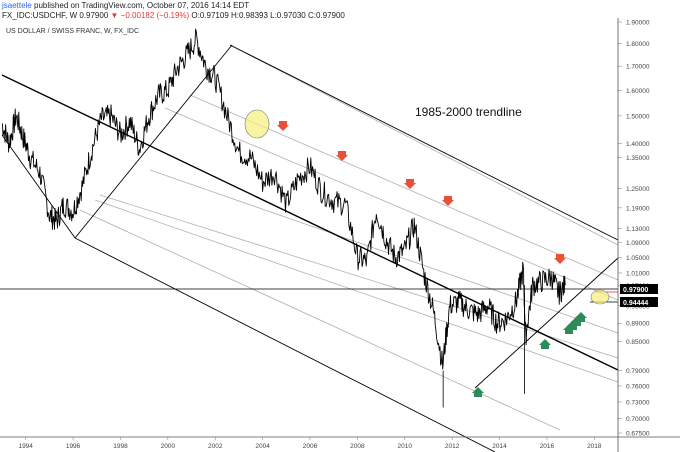  What do you see at coordinates (594, 446) in the screenshot?
I see `x-tick-label: 2018` at bounding box center [594, 446].